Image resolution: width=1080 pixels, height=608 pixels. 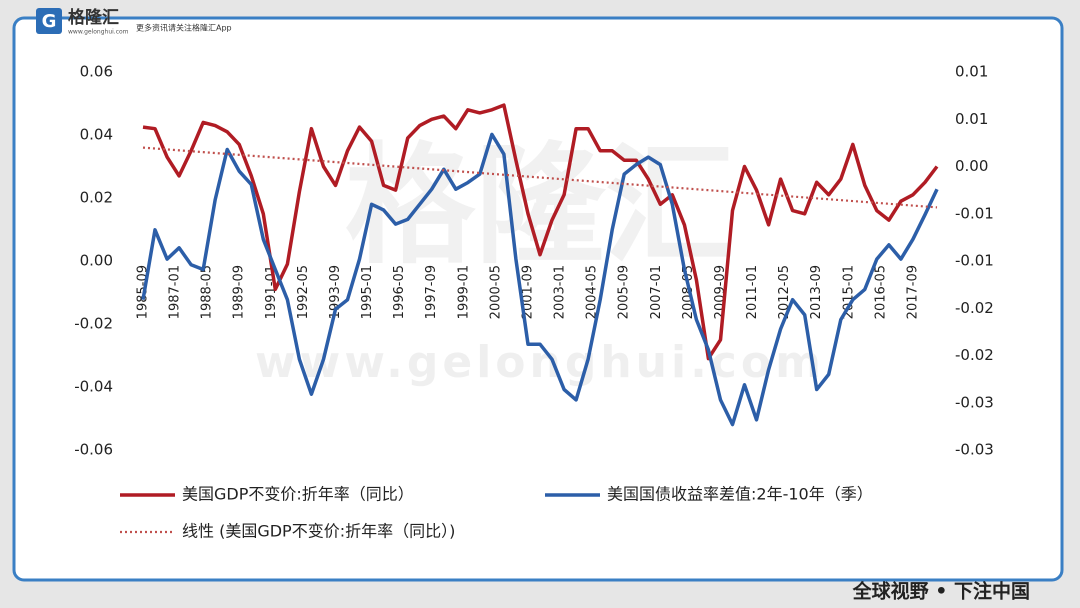 What do you see at coordinates (784, 292) in the screenshot?
I see `x-tick-label: 2012-05` at bounding box center [784, 292].